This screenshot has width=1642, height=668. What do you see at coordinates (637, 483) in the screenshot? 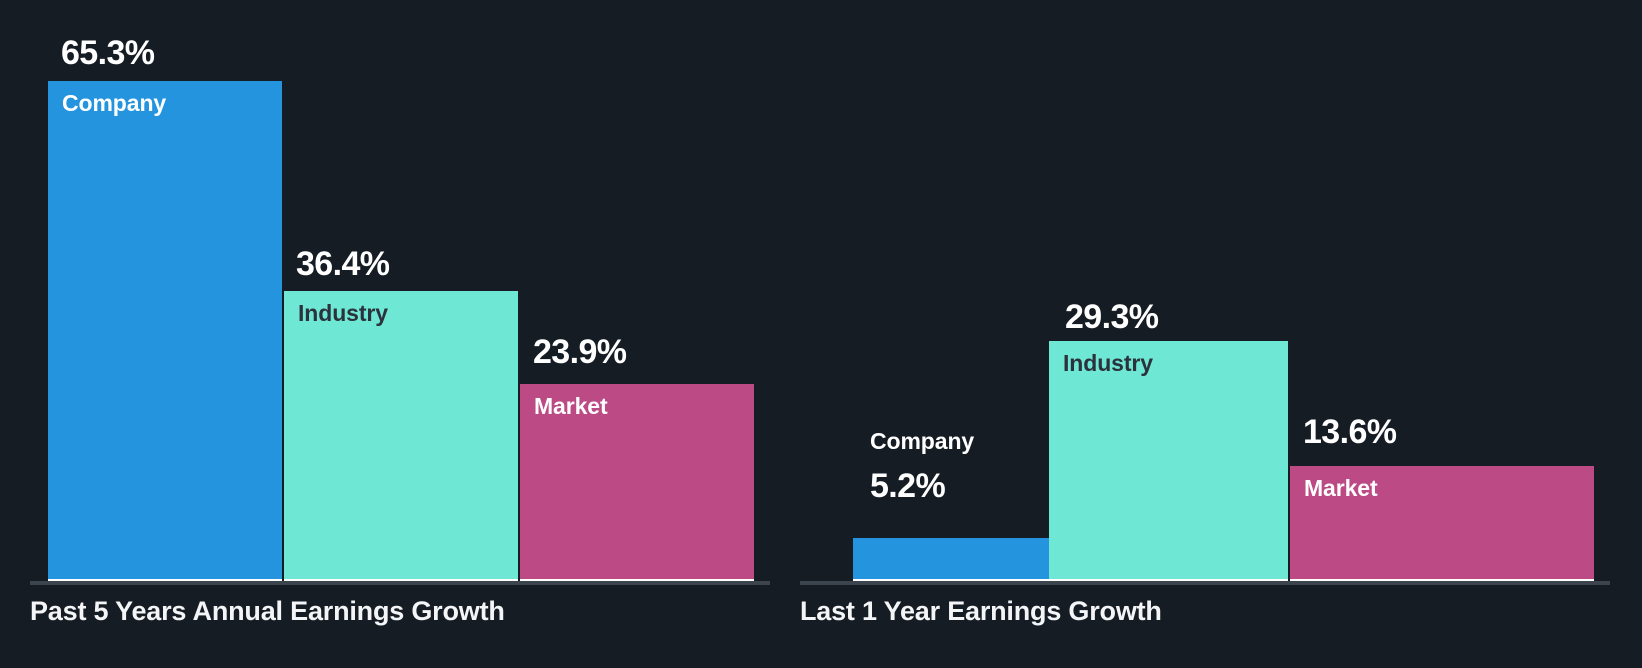
I see `bar-market-left: Market` at bounding box center [637, 483].